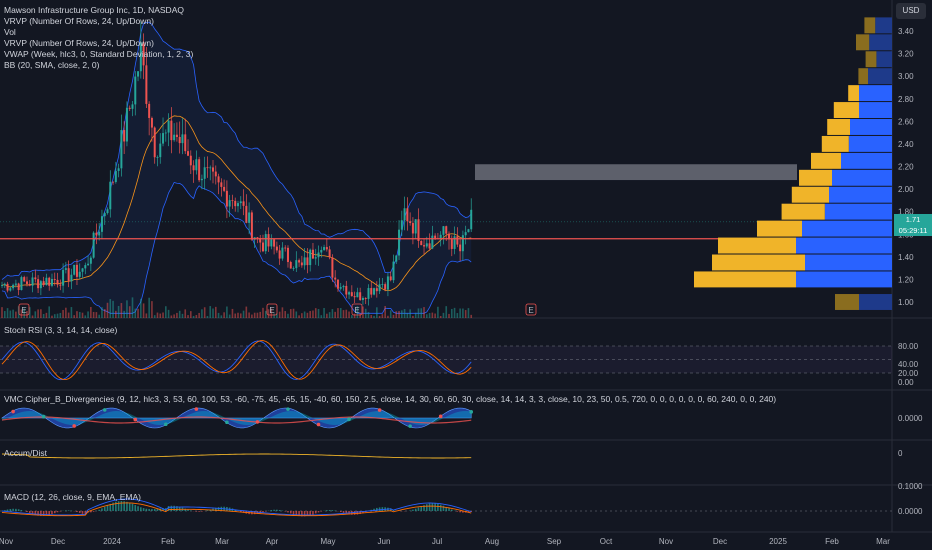 The width and height of the screenshot is (932, 550). What do you see at coordinates (906, 302) in the screenshot?
I see `price-tick-label: 1.00` at bounding box center [906, 302].